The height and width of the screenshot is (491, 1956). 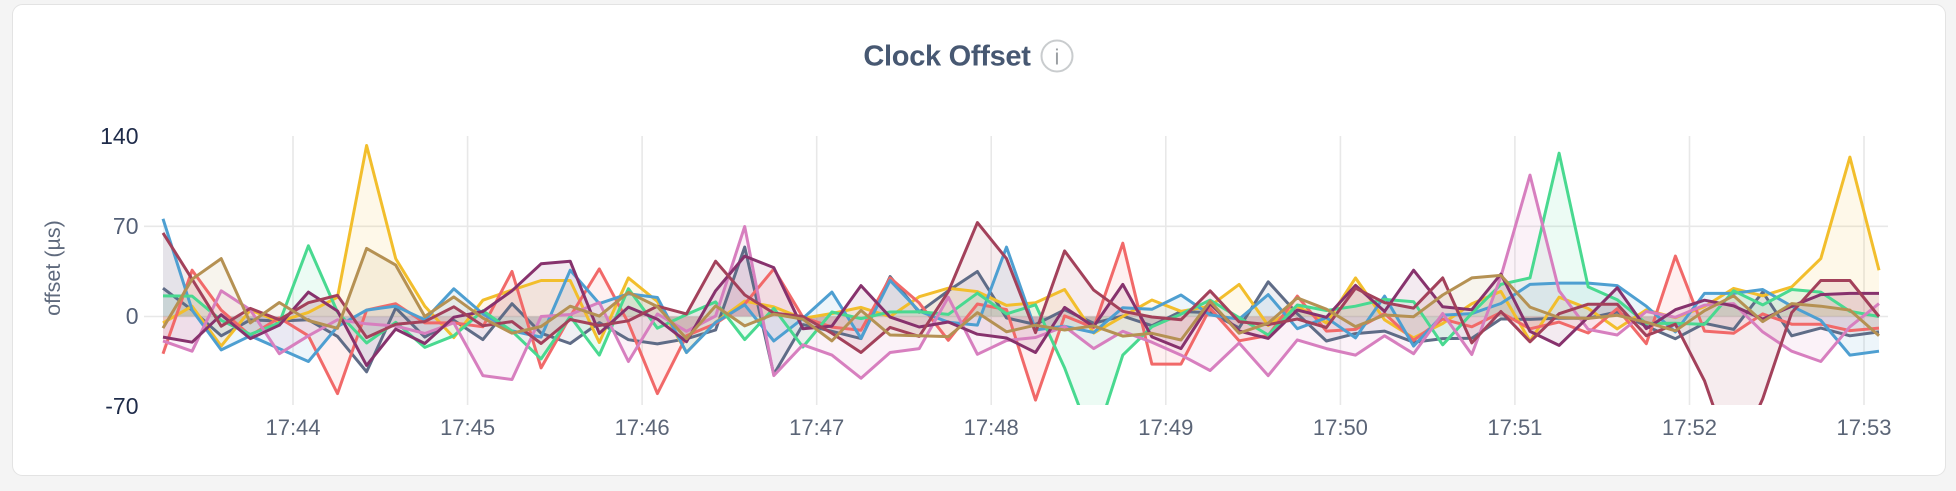 I want to click on svg-text: i, so click(x=1057, y=57).